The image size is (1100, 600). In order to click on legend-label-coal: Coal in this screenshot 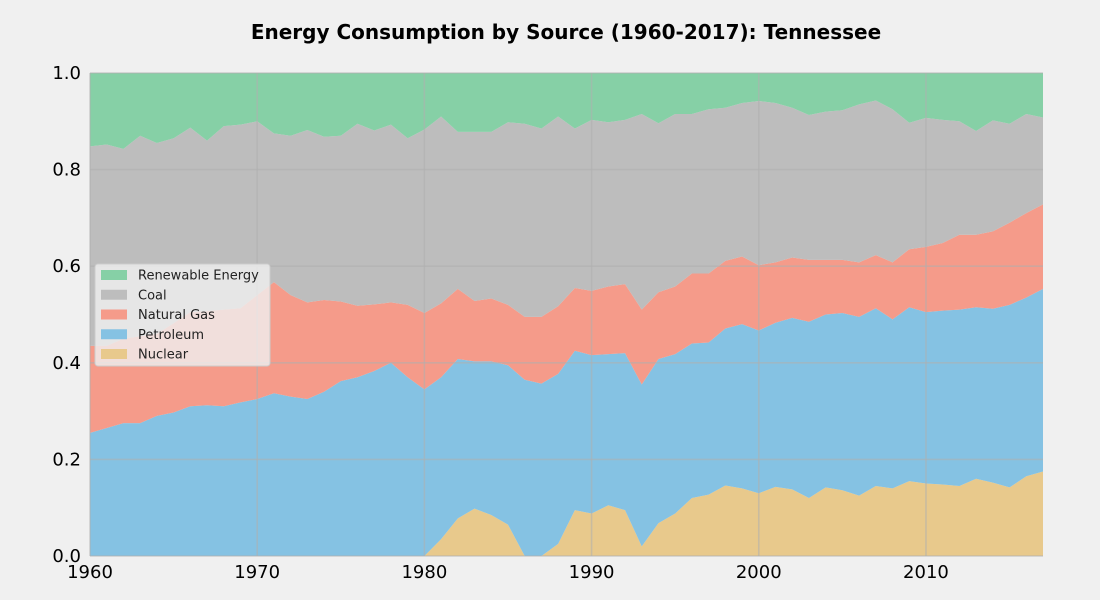, I will do `click(152, 295)`.